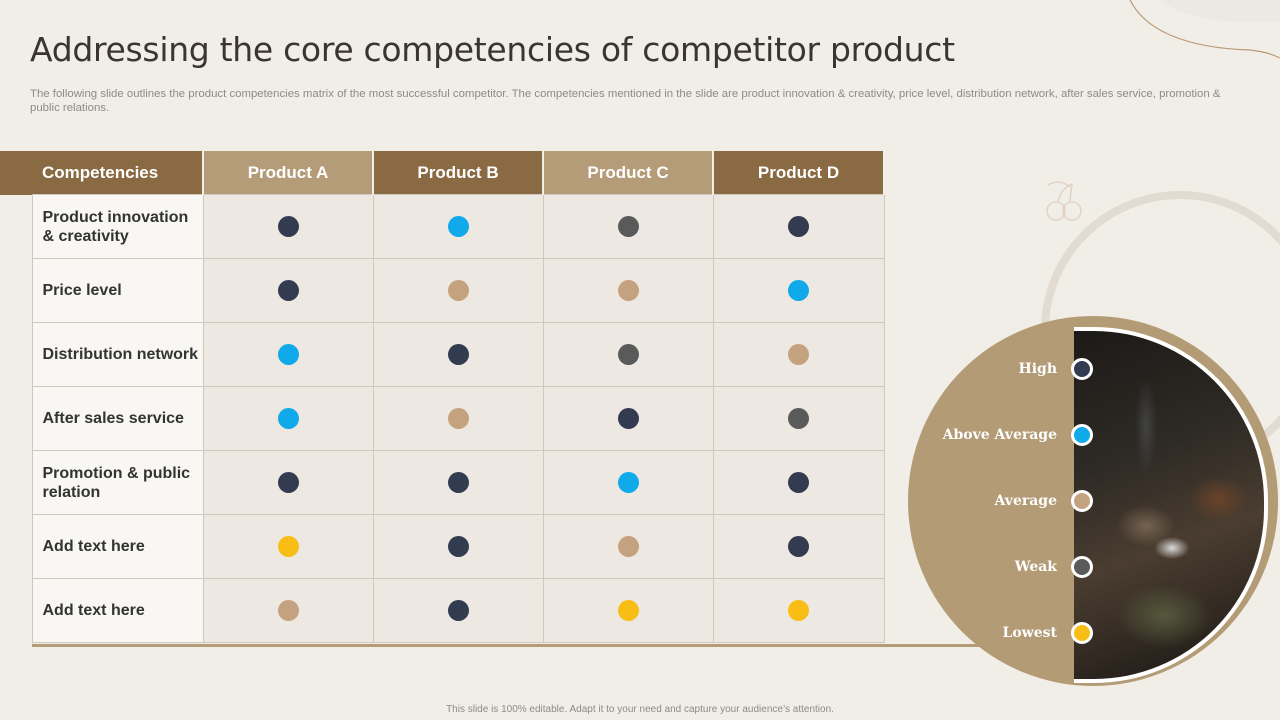  I want to click on legend-label: Average, so click(1025, 501).